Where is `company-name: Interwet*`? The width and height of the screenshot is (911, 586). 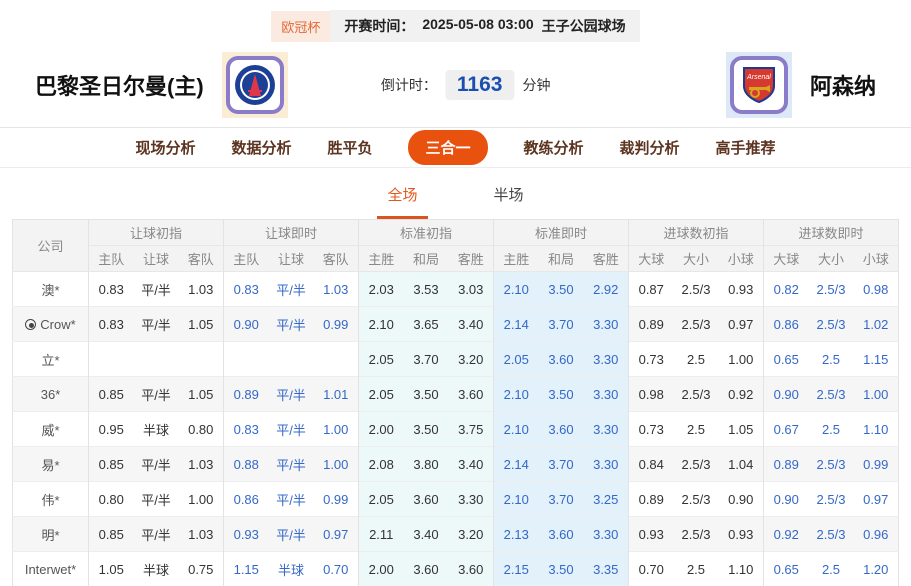 company-name: Interwet* is located at coordinates (50, 569).